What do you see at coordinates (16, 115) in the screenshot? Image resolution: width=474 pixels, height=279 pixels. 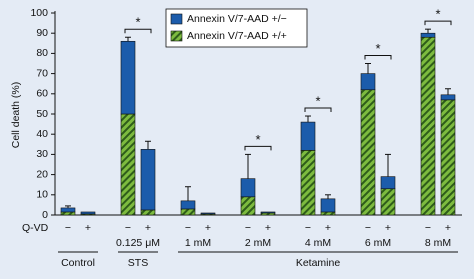 I see `y-axis-label: Cell death (%)` at bounding box center [16, 115].